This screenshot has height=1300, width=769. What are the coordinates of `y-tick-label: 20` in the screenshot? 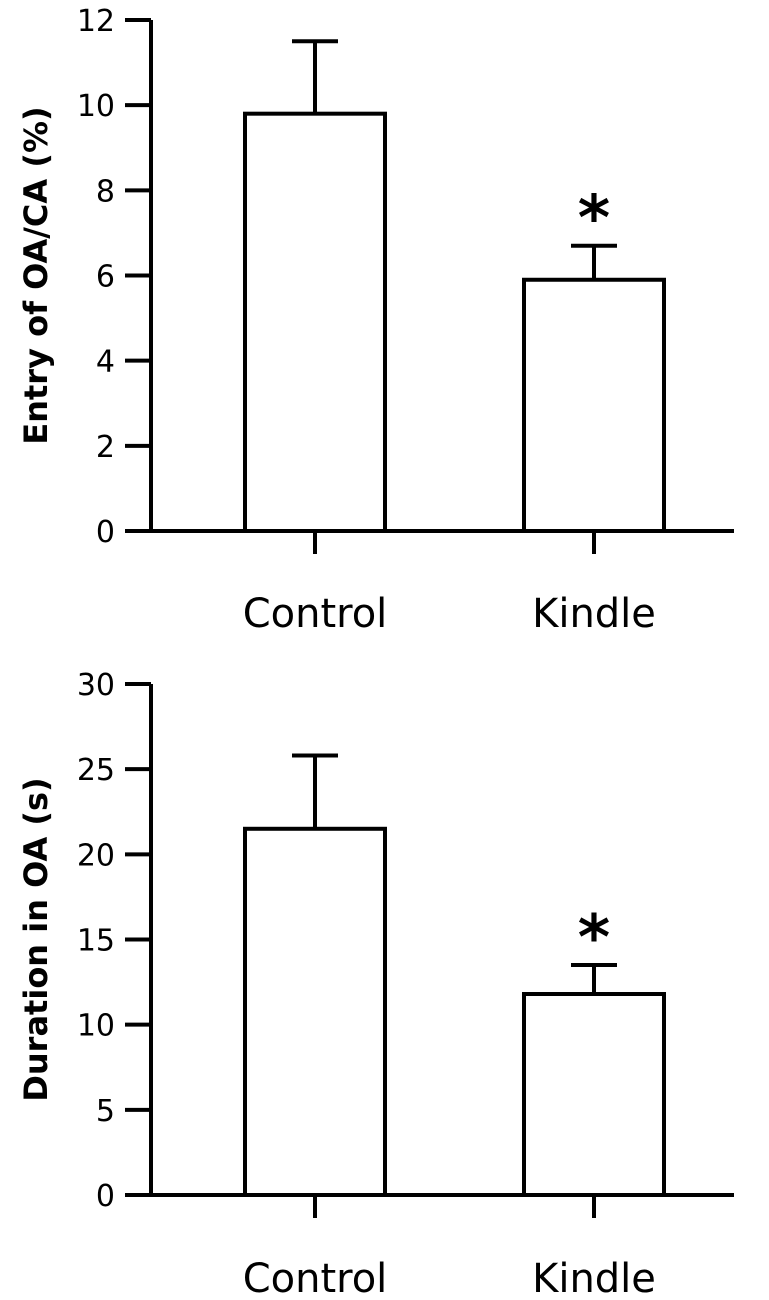 It's located at (96, 855).